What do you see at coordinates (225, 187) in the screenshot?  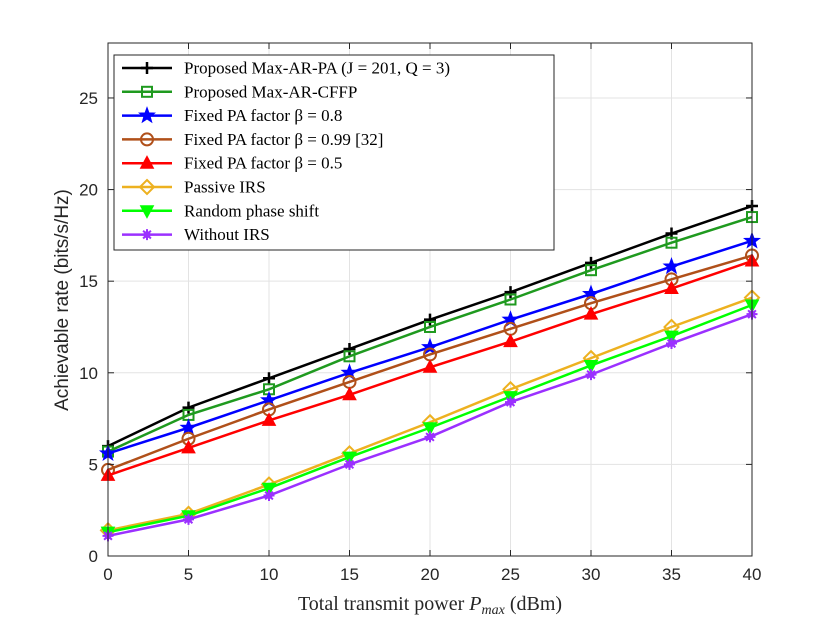 I see `legend-label: Passive IRS` at bounding box center [225, 187].